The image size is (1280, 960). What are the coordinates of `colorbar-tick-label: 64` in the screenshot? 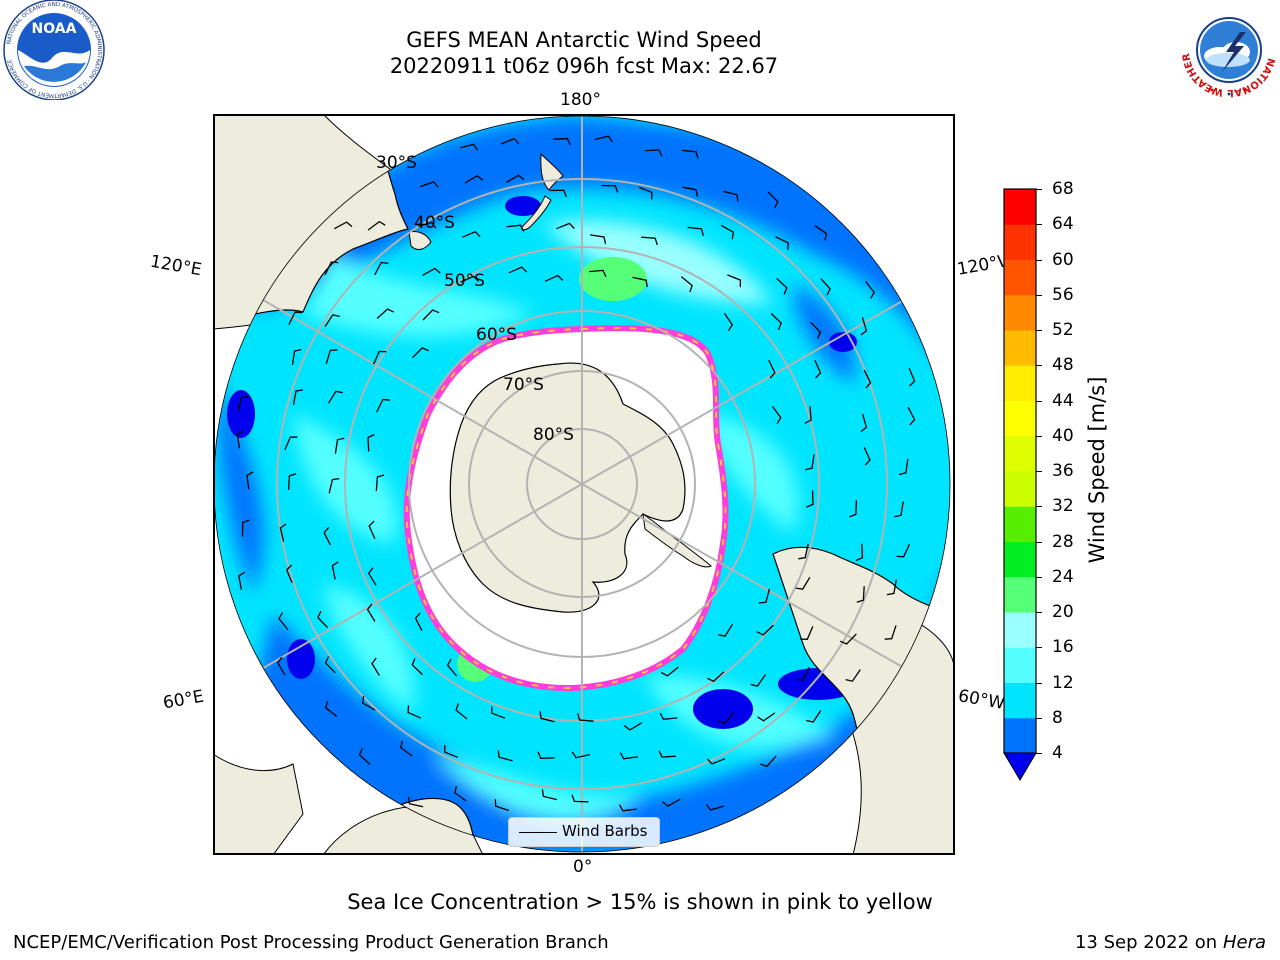 It's located at (1063, 224).